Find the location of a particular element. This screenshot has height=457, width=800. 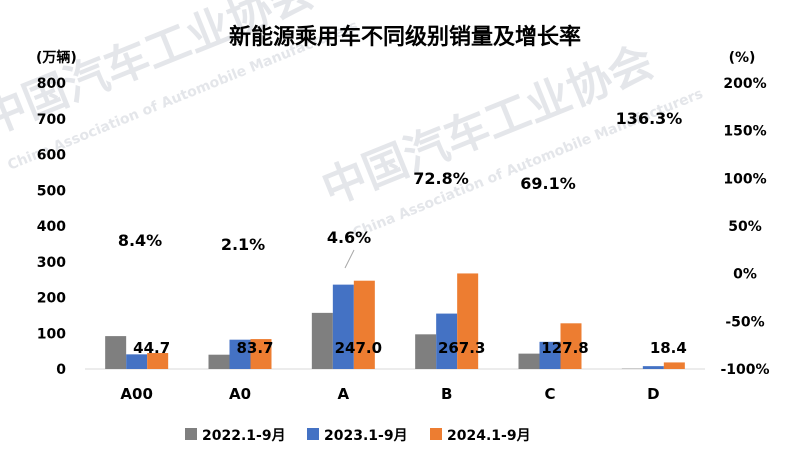

growth-label-1: 2.1% is located at coordinates (243, 244).